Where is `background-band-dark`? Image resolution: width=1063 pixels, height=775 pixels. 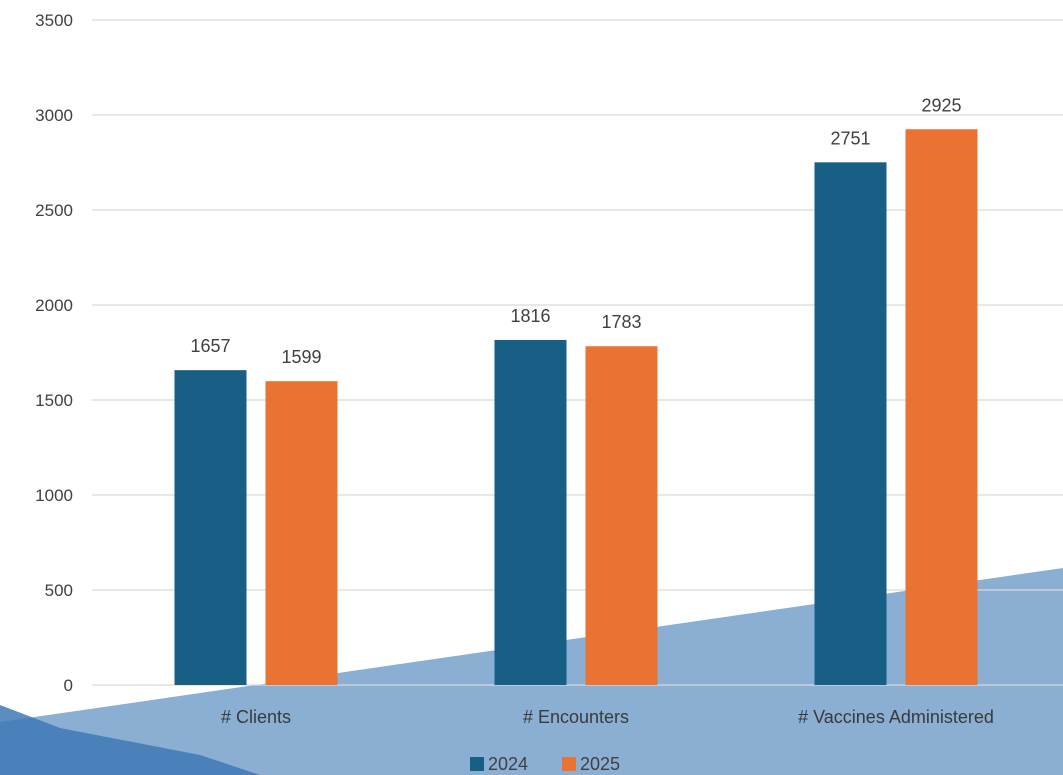
background-band-dark is located at coordinates (130, 740).